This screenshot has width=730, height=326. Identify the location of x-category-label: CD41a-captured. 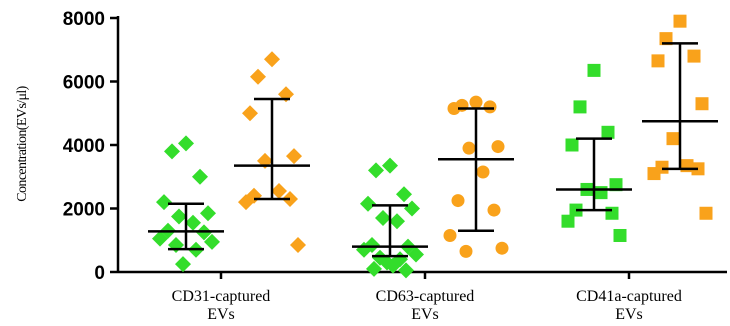
(629, 296).